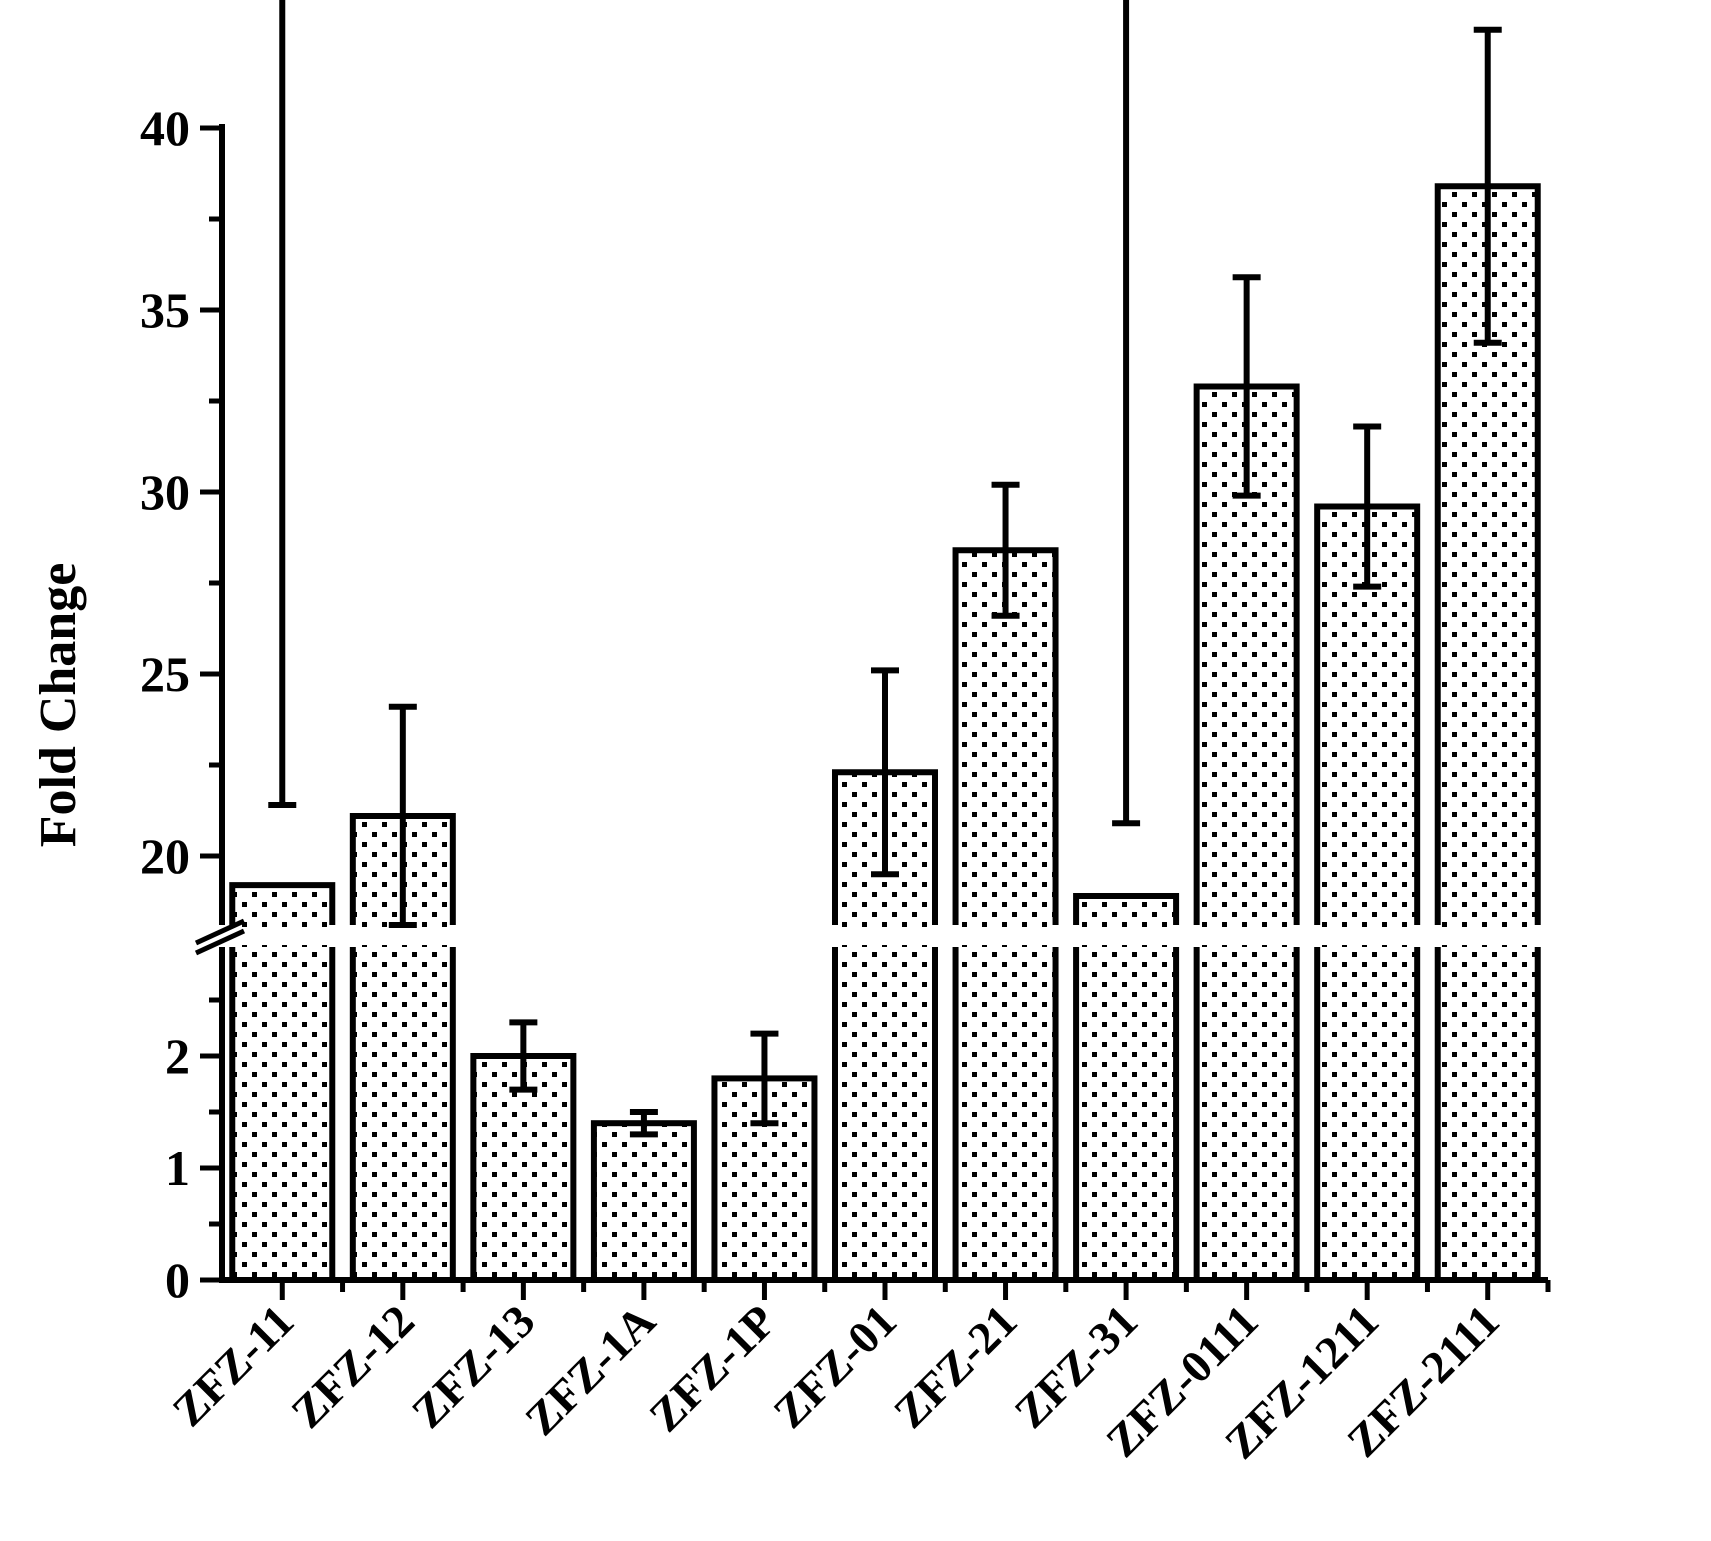 The width and height of the screenshot is (1711, 1541). What do you see at coordinates (955, 1366) in the screenshot?
I see `x-tick-label: ZFZ-21` at bounding box center [955, 1366].